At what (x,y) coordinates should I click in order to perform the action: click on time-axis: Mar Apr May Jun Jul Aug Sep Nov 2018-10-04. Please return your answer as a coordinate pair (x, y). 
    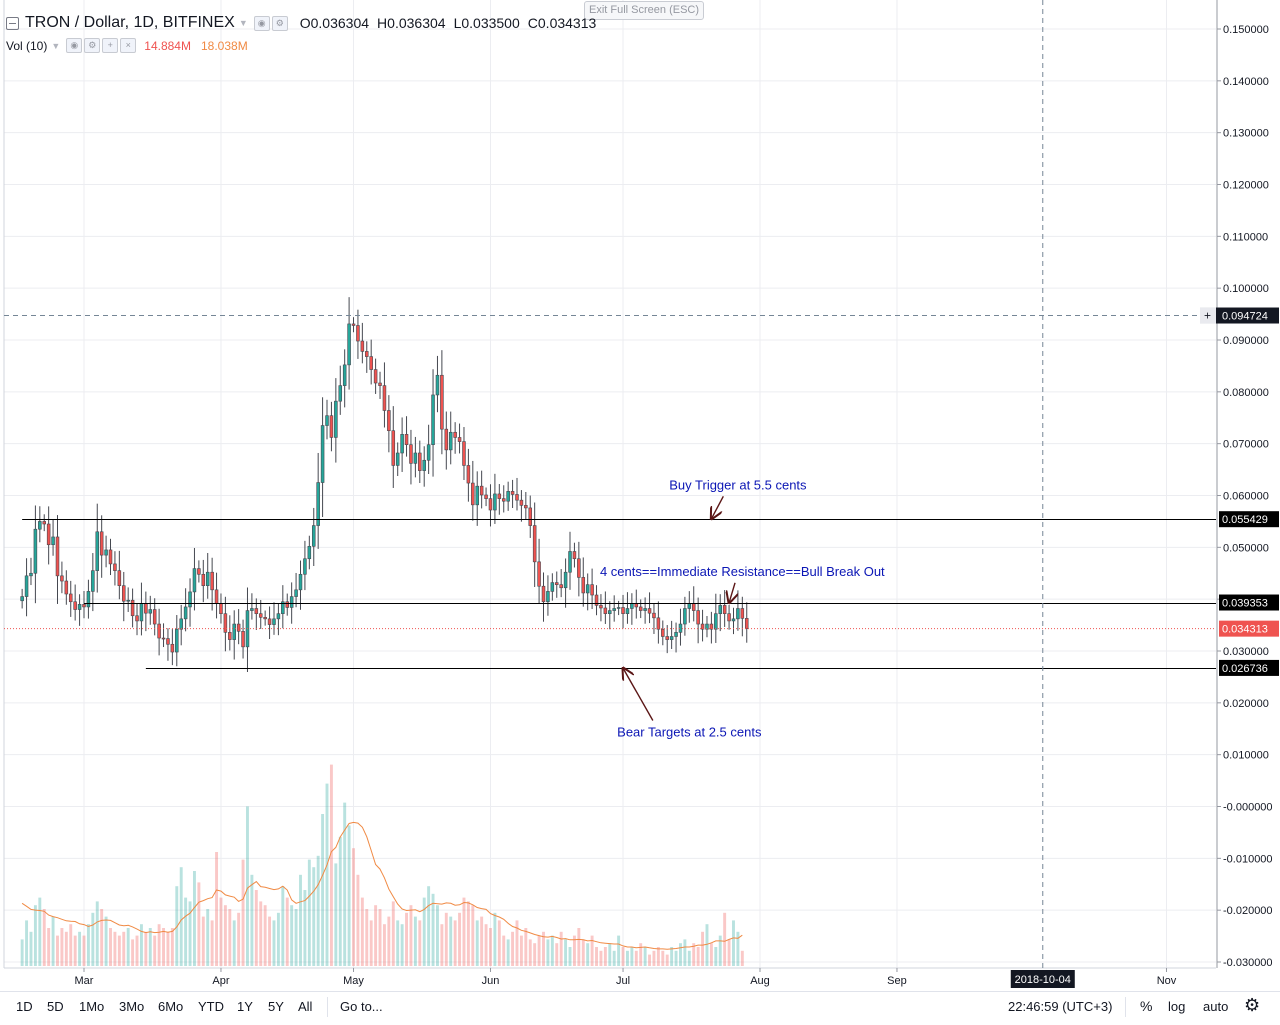
    Looking at the image, I should click on (626, 978).